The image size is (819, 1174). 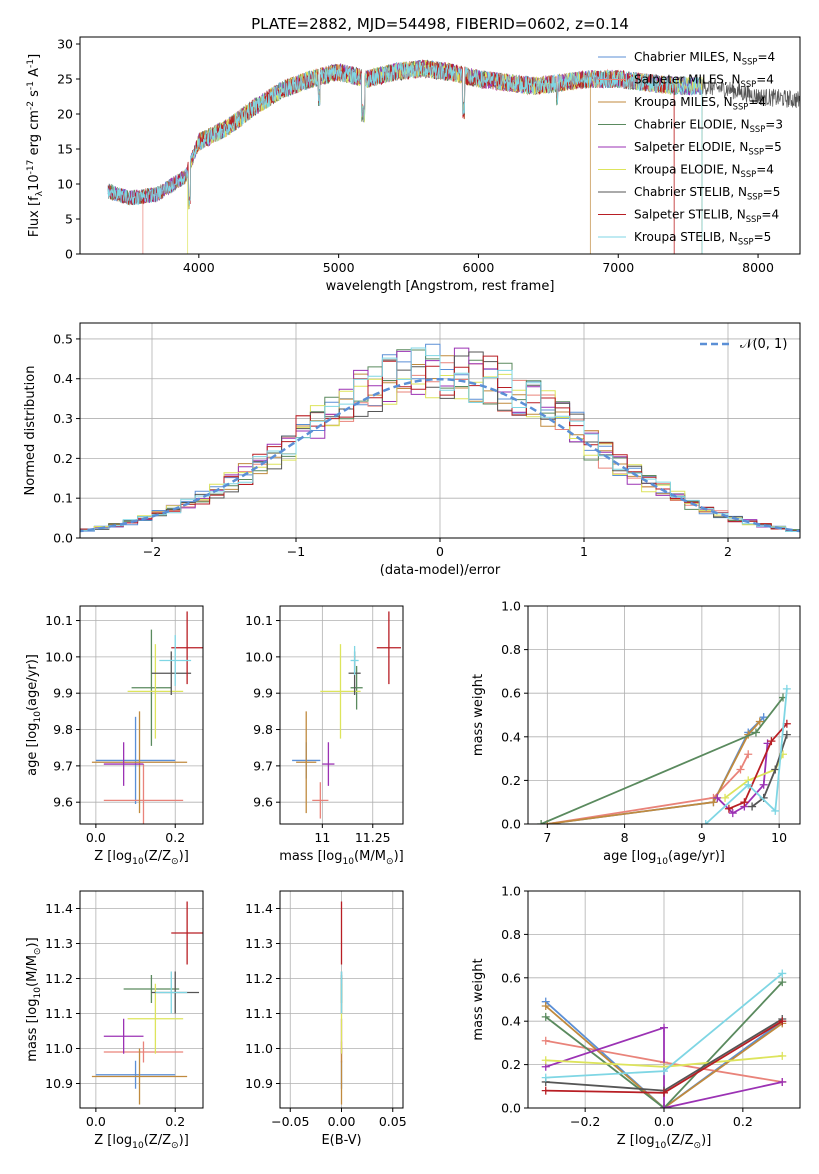 I want to click on y-tick-label: 15, so click(x=65, y=149).